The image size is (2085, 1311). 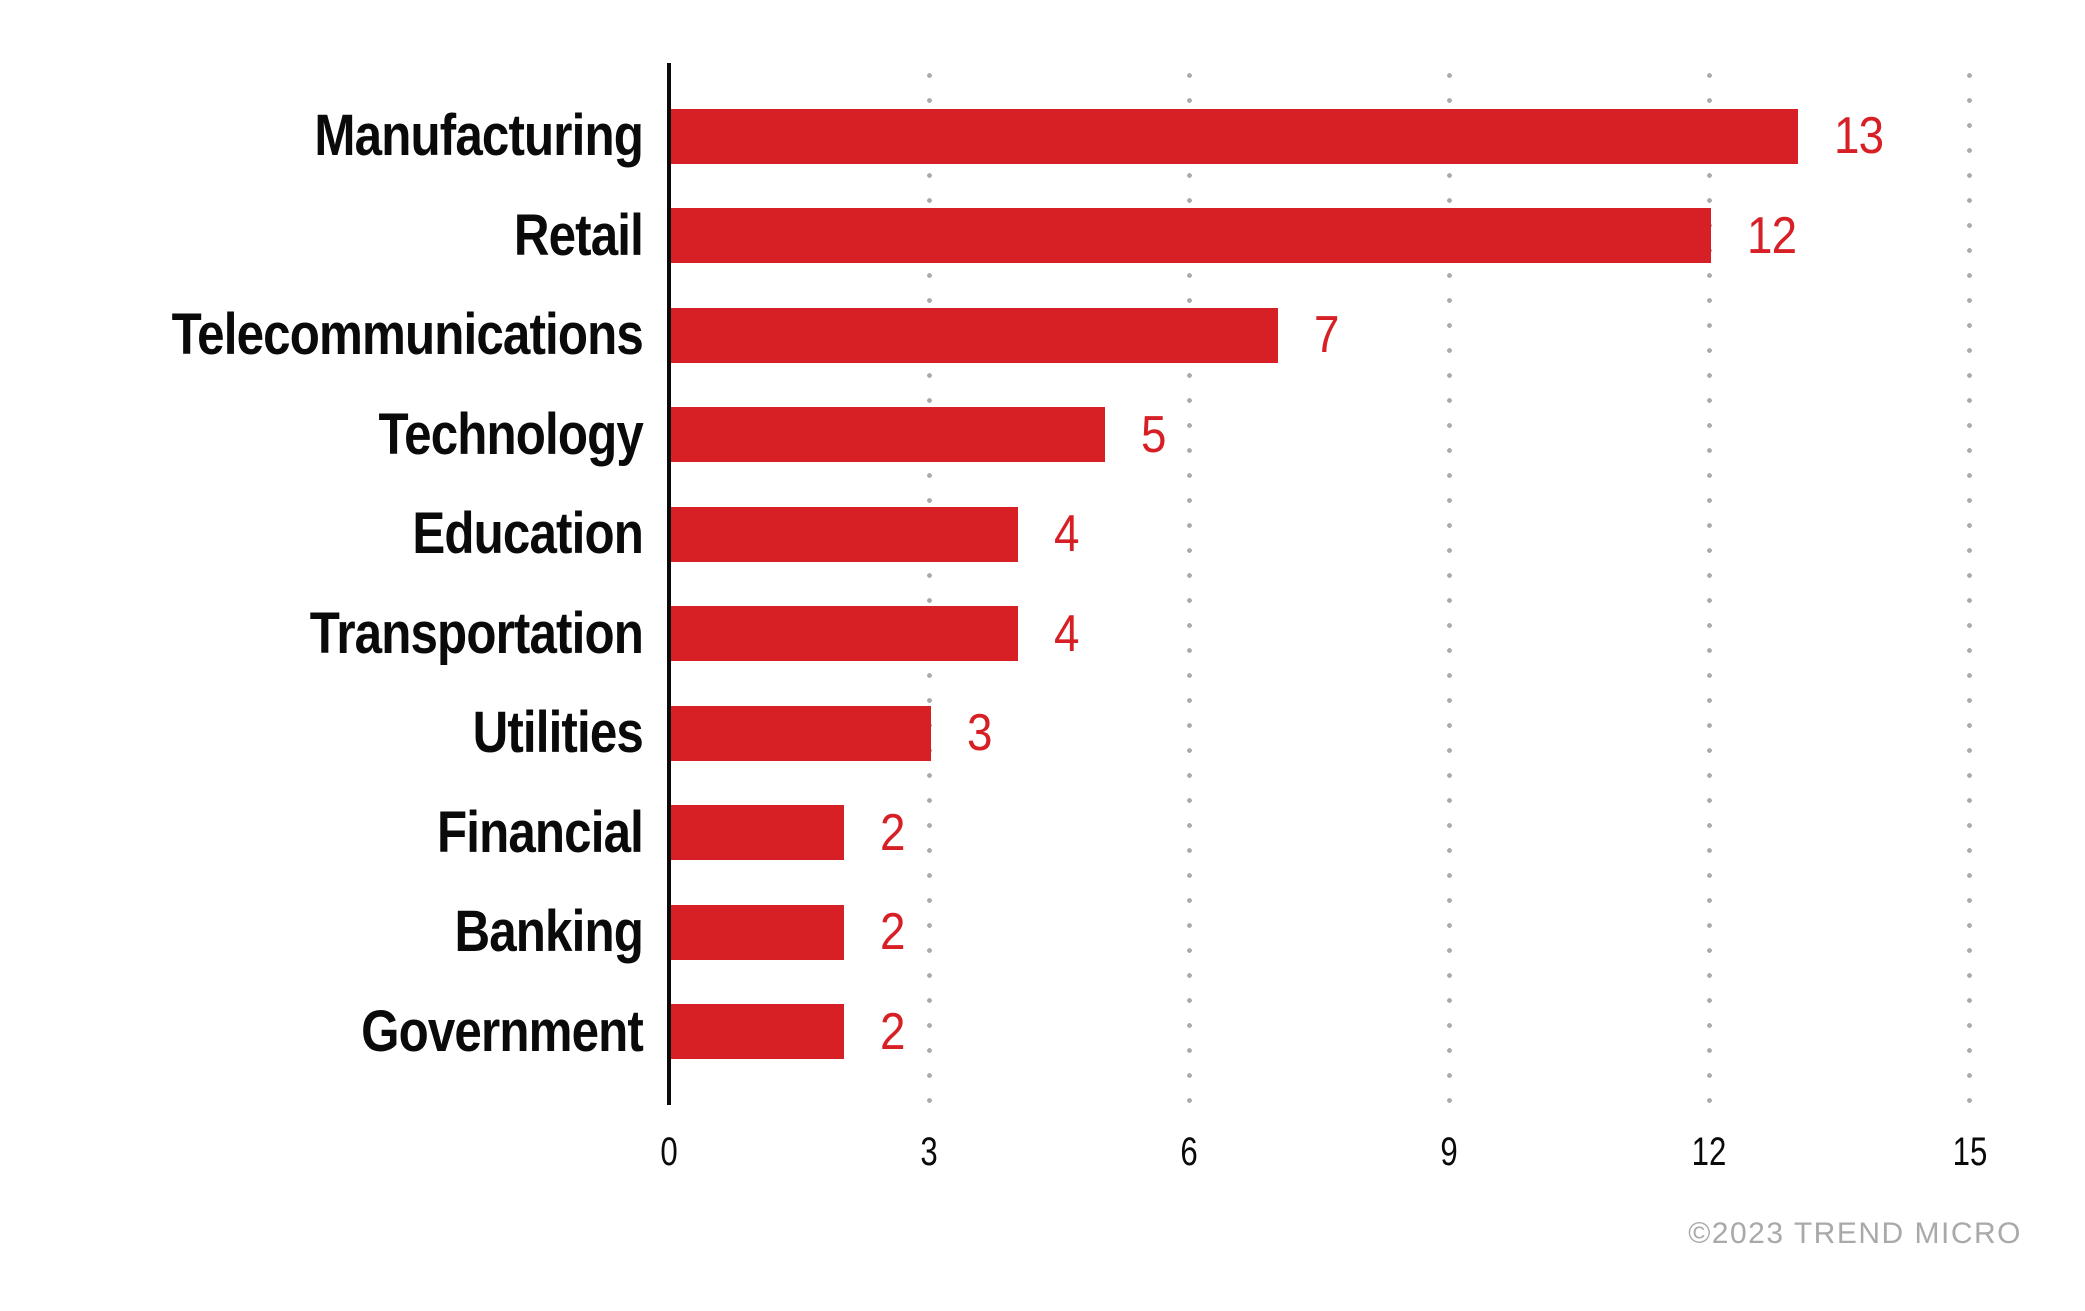 What do you see at coordinates (669, 1152) in the screenshot?
I see `x-tick-label-0: 0` at bounding box center [669, 1152].